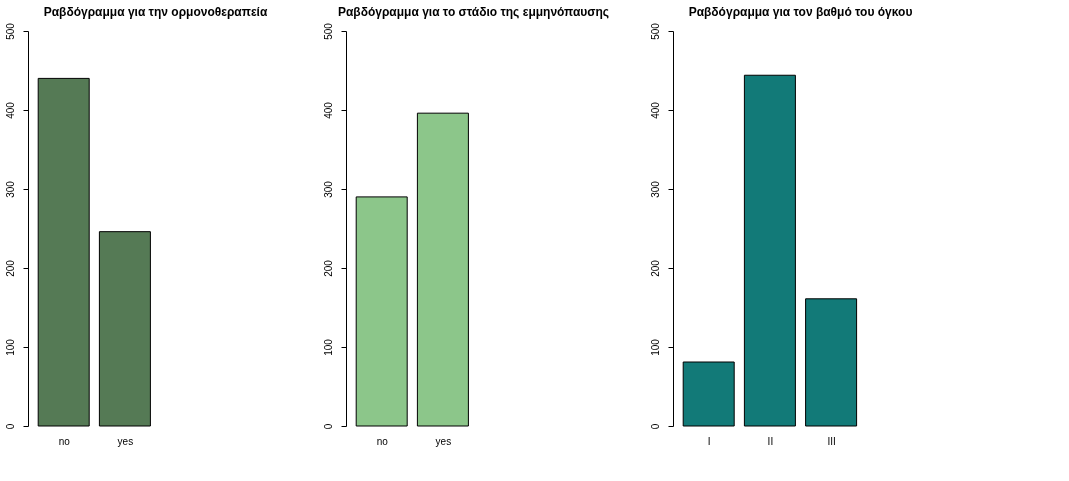 Image resolution: width=1069 pixels, height=481 pixels. What do you see at coordinates (709, 441) in the screenshot?
I see `x-tick-label: I` at bounding box center [709, 441].